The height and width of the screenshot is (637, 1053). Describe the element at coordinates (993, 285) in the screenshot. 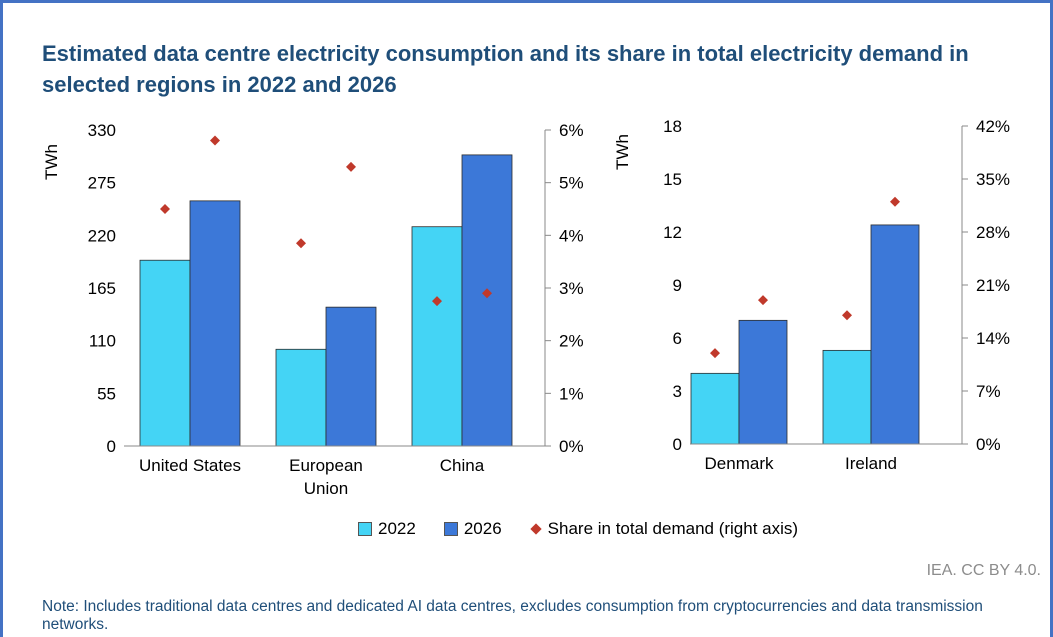

I see `y2-tick-label: 21%` at that location.